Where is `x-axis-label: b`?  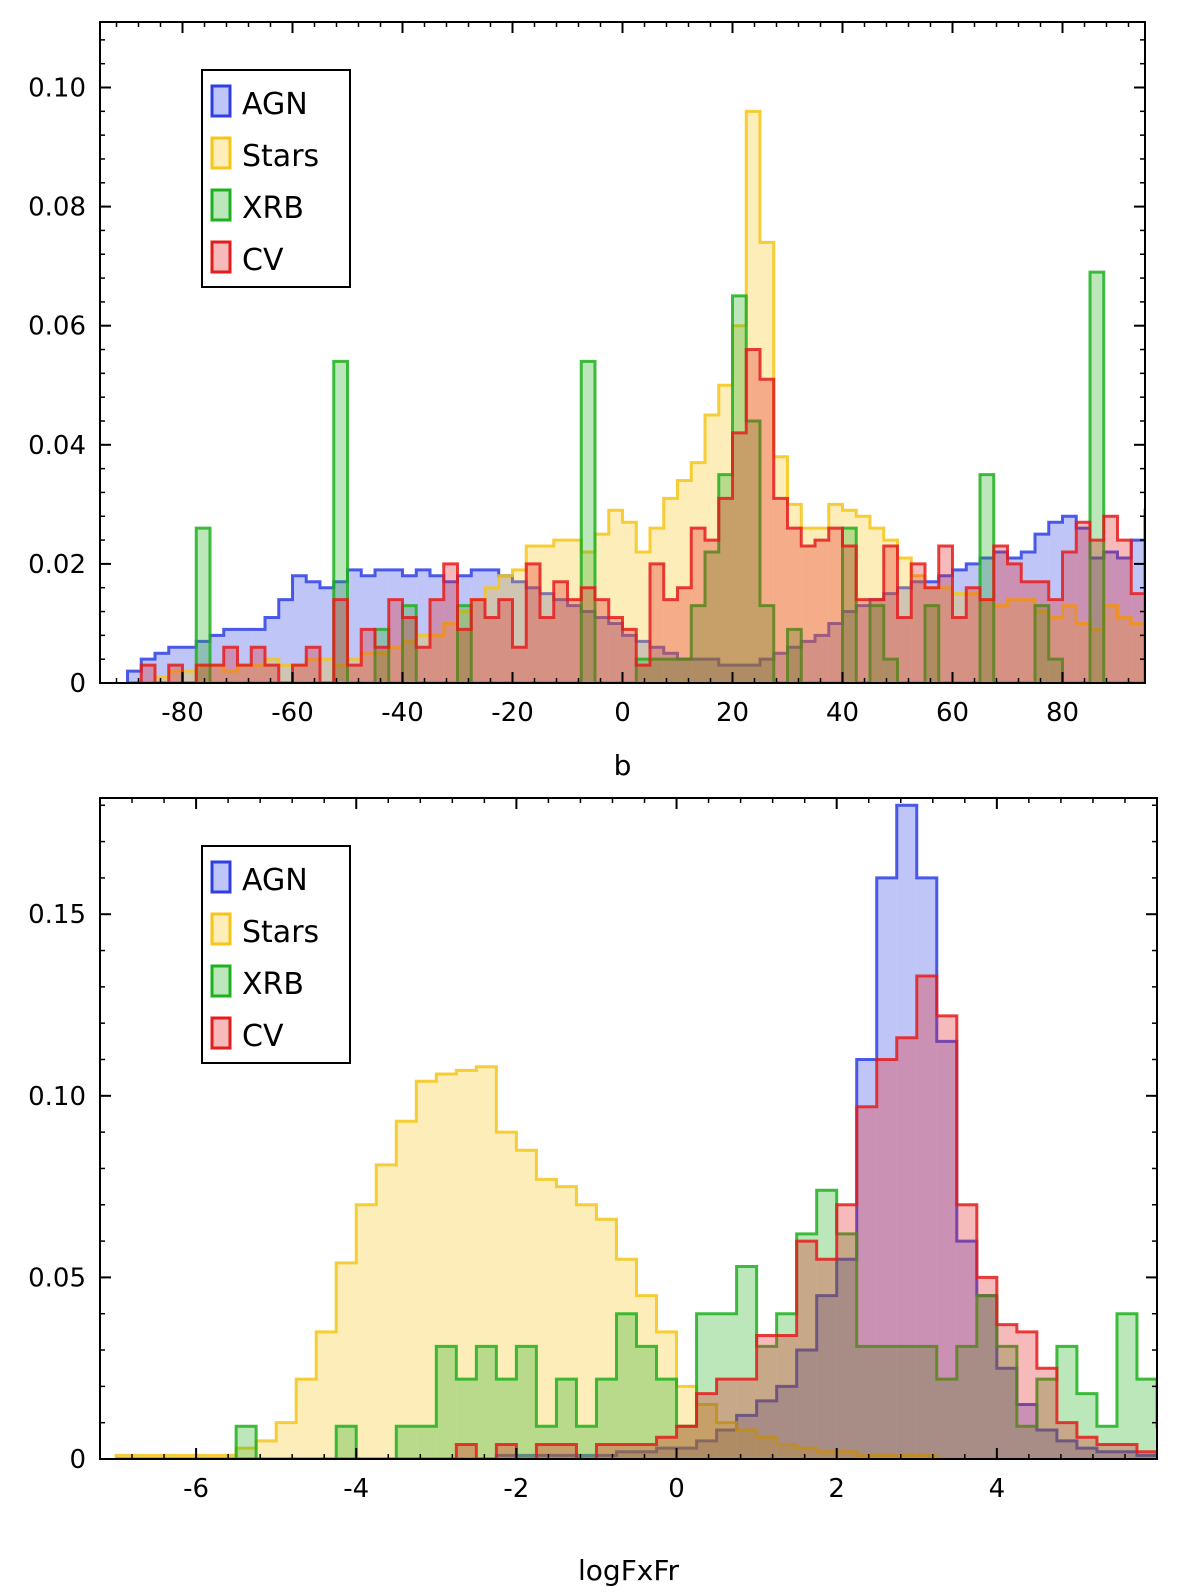
x-axis-label: b is located at coordinates (623, 765).